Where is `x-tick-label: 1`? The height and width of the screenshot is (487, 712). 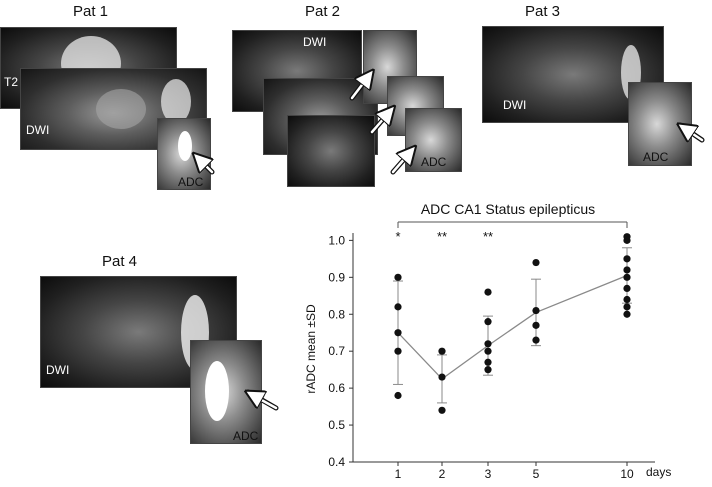
x-tick-label: 1 is located at coordinates (398, 474).